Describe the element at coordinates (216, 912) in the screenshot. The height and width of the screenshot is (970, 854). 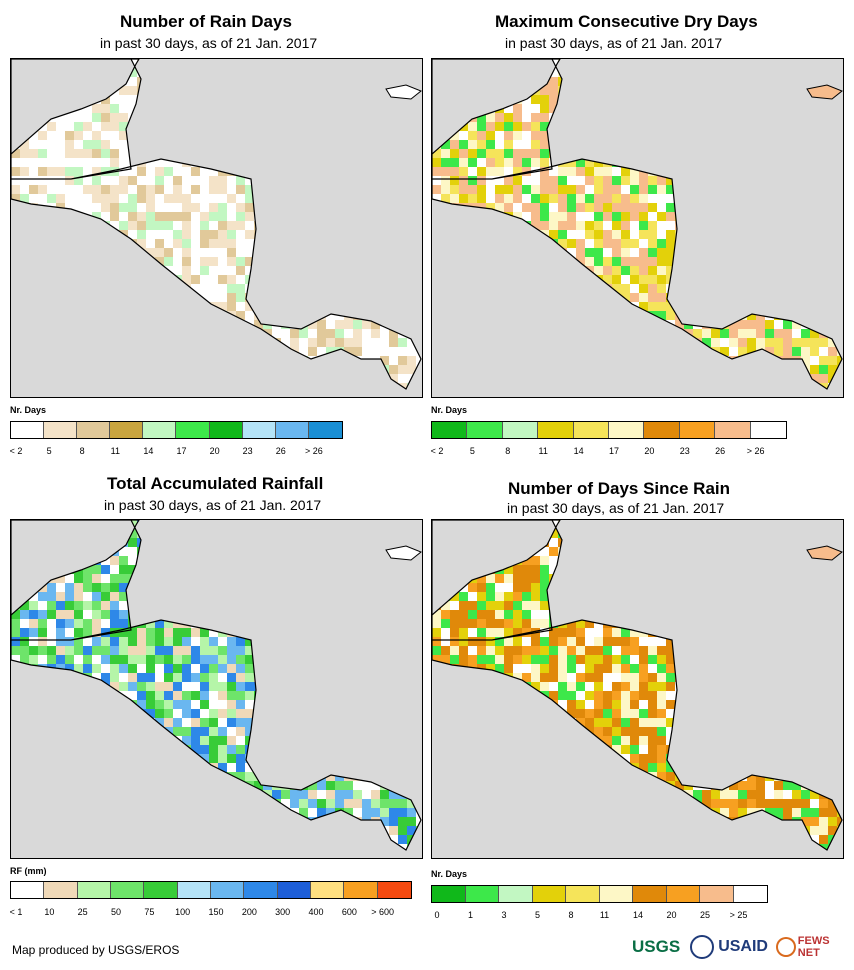
I see `legend-tick-label: 150` at that location.